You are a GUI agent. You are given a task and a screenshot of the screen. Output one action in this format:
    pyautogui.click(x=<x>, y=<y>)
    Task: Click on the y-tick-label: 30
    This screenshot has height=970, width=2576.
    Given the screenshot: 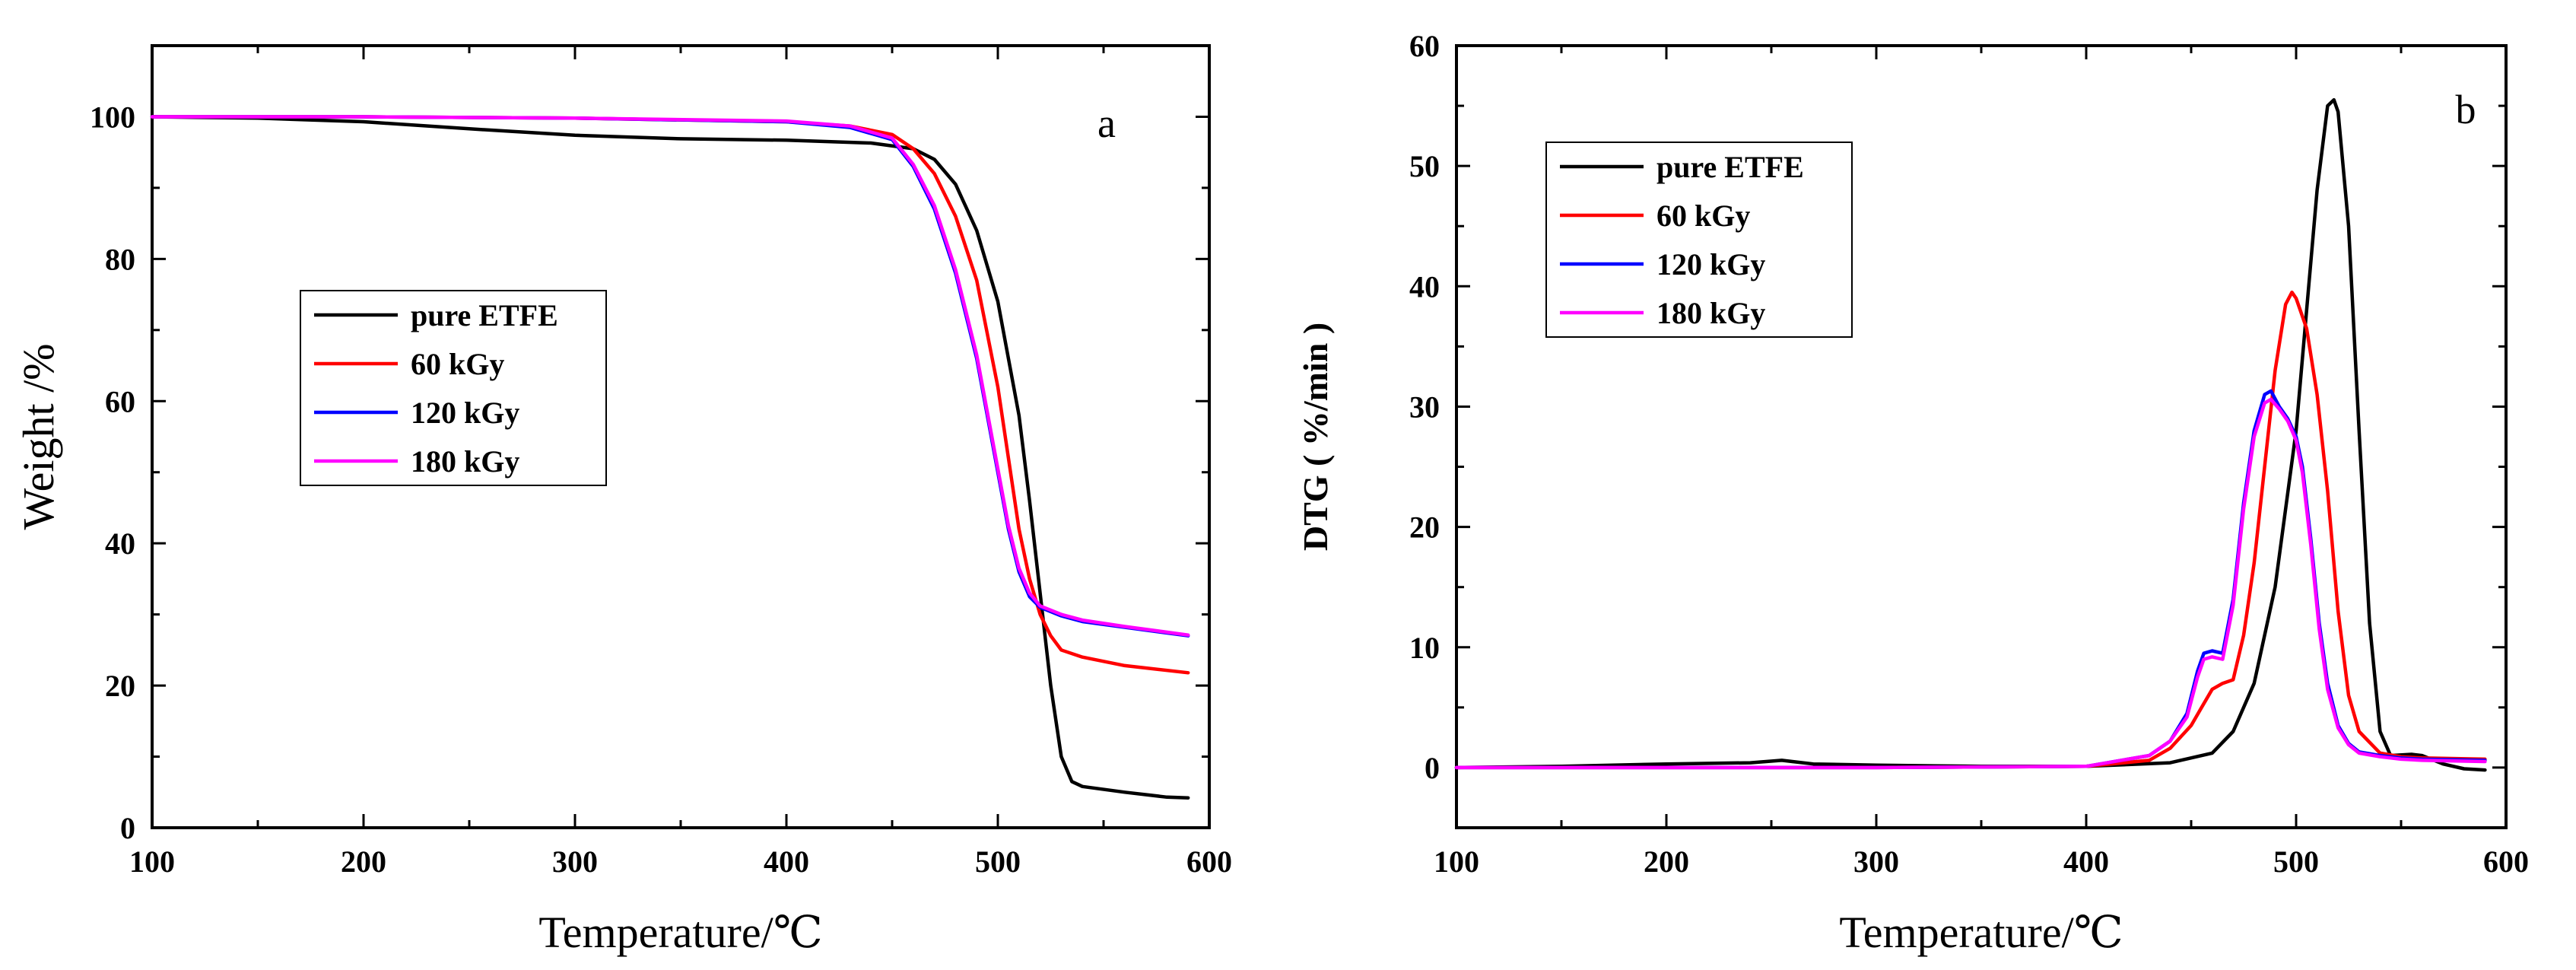 What is the action you would take?
    pyautogui.click(x=1424, y=407)
    